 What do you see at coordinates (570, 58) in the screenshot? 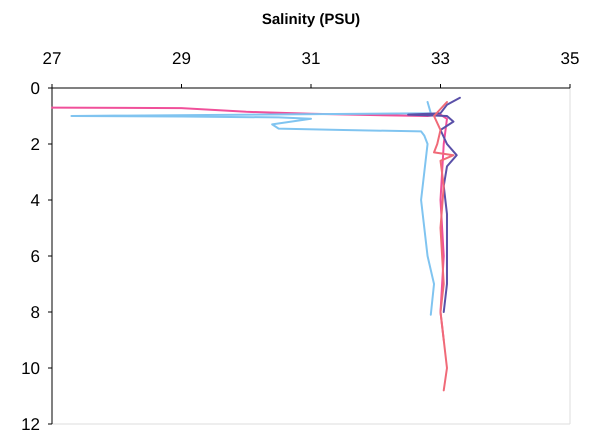
I see `x-tick-label: 35` at bounding box center [570, 58].